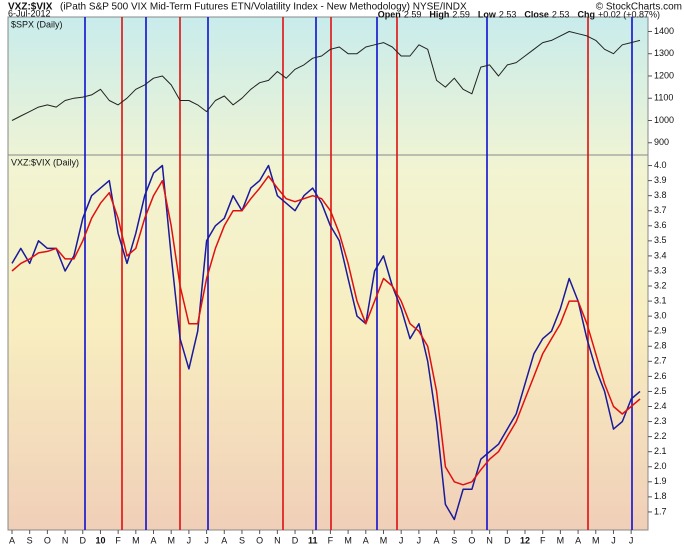 Image resolution: width=684 pixels, height=555 pixels. What do you see at coordinates (660, 481) in the screenshot?
I see `y-tick-label: 1.9` at bounding box center [660, 481].